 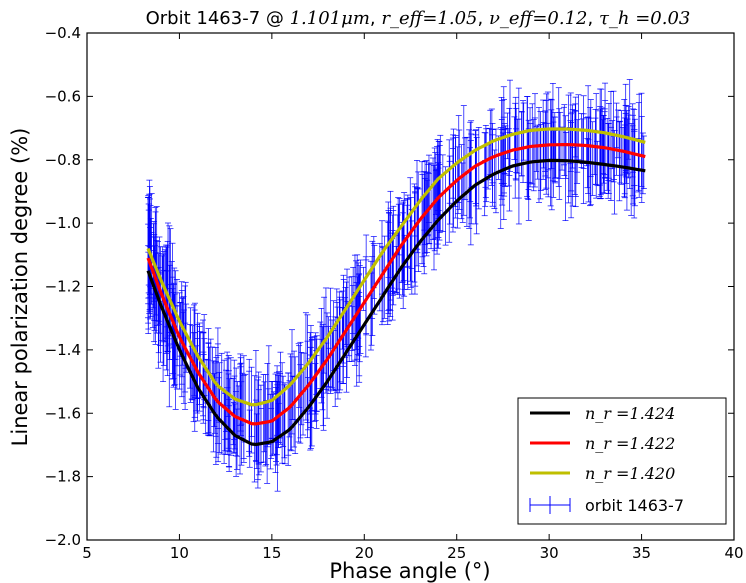 What do you see at coordinates (630, 443) in the screenshot?
I see `legend-label-1422: n_r =1.422` at bounding box center [630, 443].